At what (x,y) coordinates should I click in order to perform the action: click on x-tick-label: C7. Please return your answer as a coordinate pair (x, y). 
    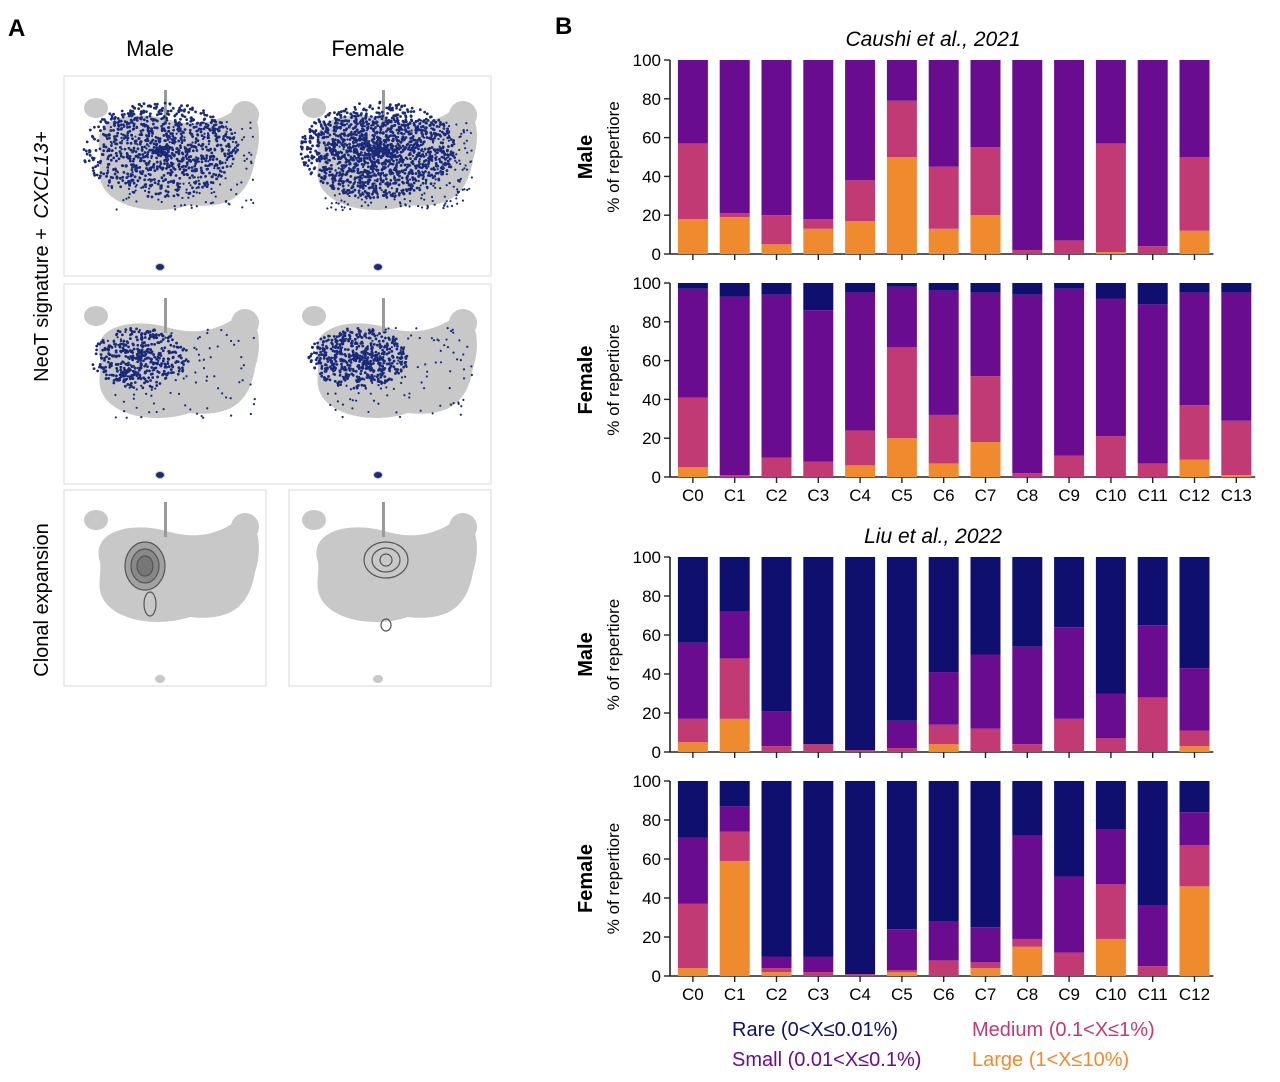
    Looking at the image, I should click on (986, 994).